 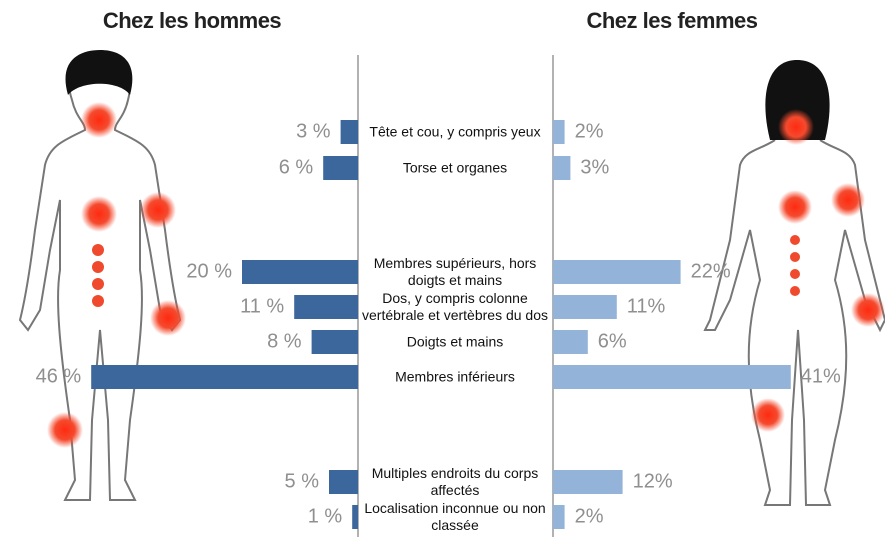 What do you see at coordinates (594, 167) in the screenshot?
I see `value-label: 3%` at bounding box center [594, 167].